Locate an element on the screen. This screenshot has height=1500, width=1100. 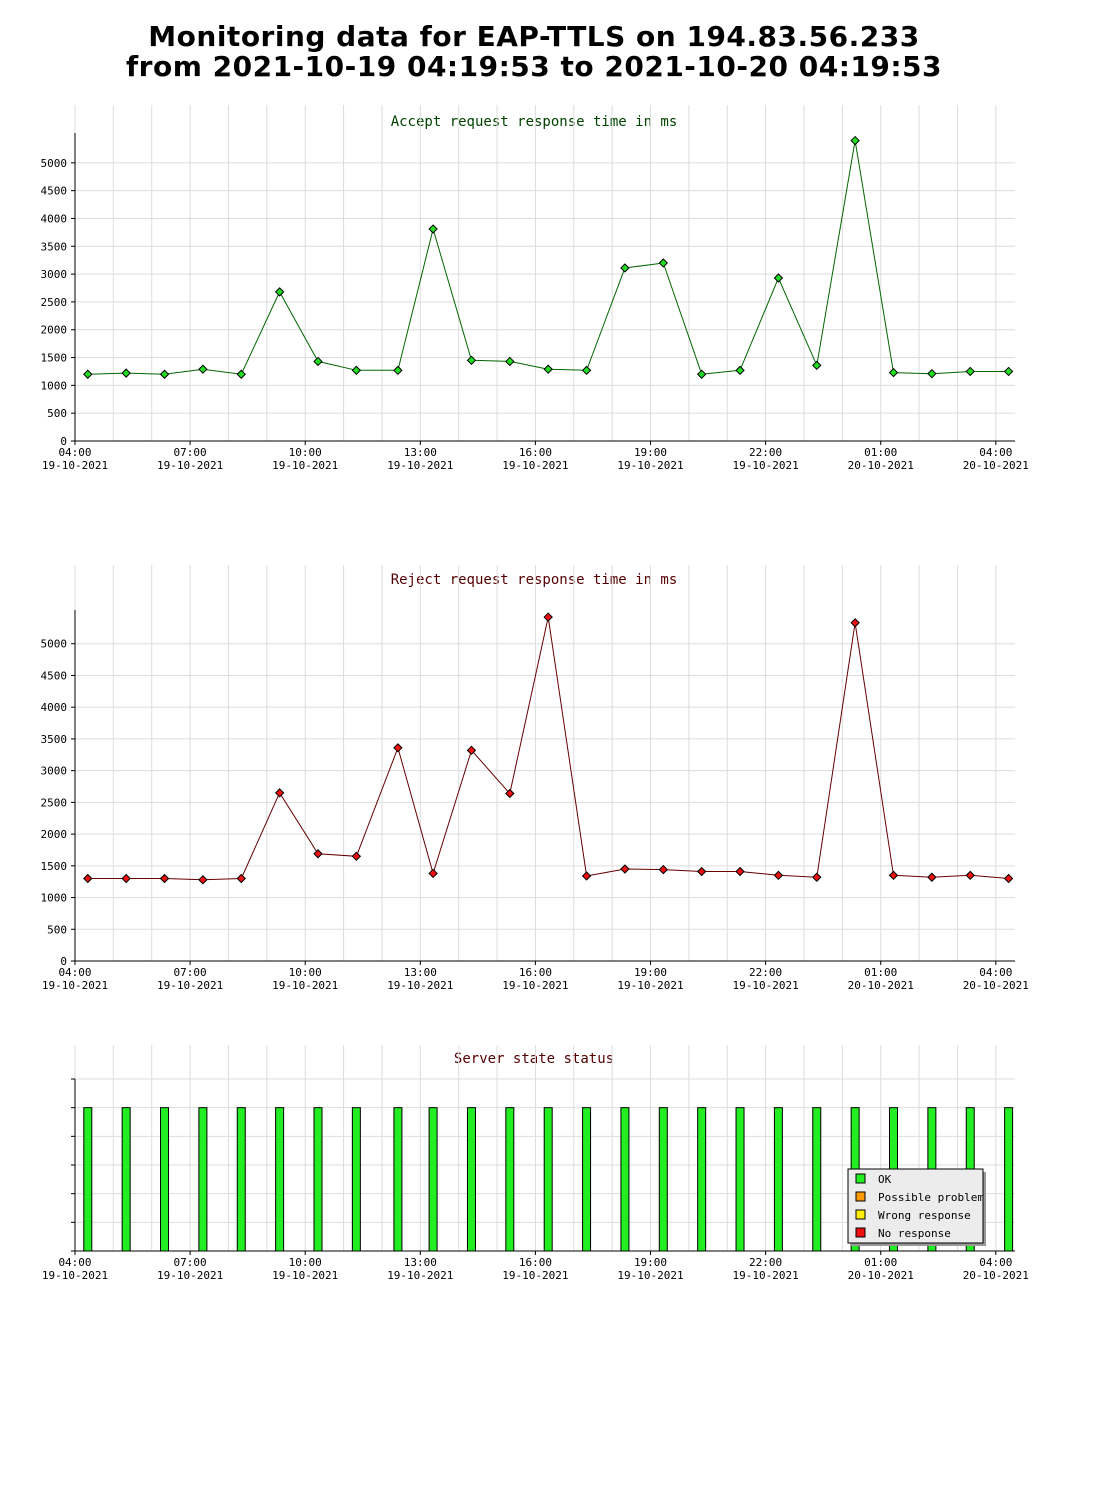
legend-possible-problem-swatch is located at coordinates (860, 1196).